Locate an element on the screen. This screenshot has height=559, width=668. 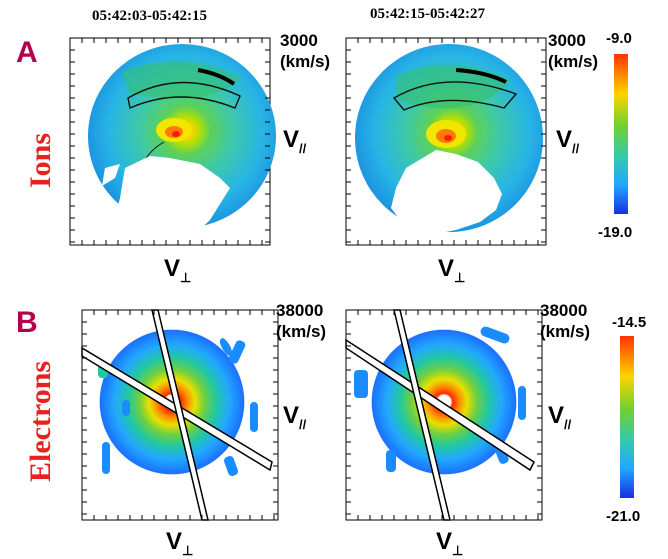
ion-colorbar is located at coordinates (621, 134).